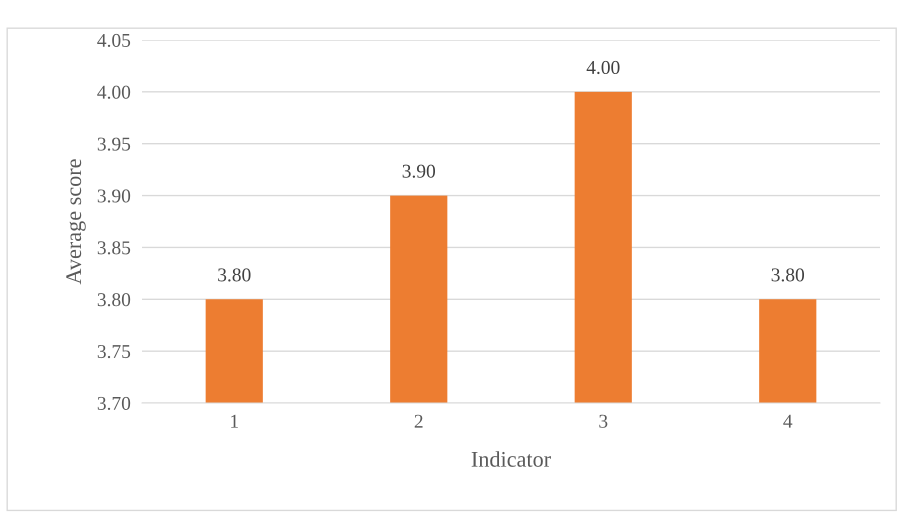 Image resolution: width=898 pixels, height=513 pixels. I want to click on data-label: 4.00, so click(603, 67).